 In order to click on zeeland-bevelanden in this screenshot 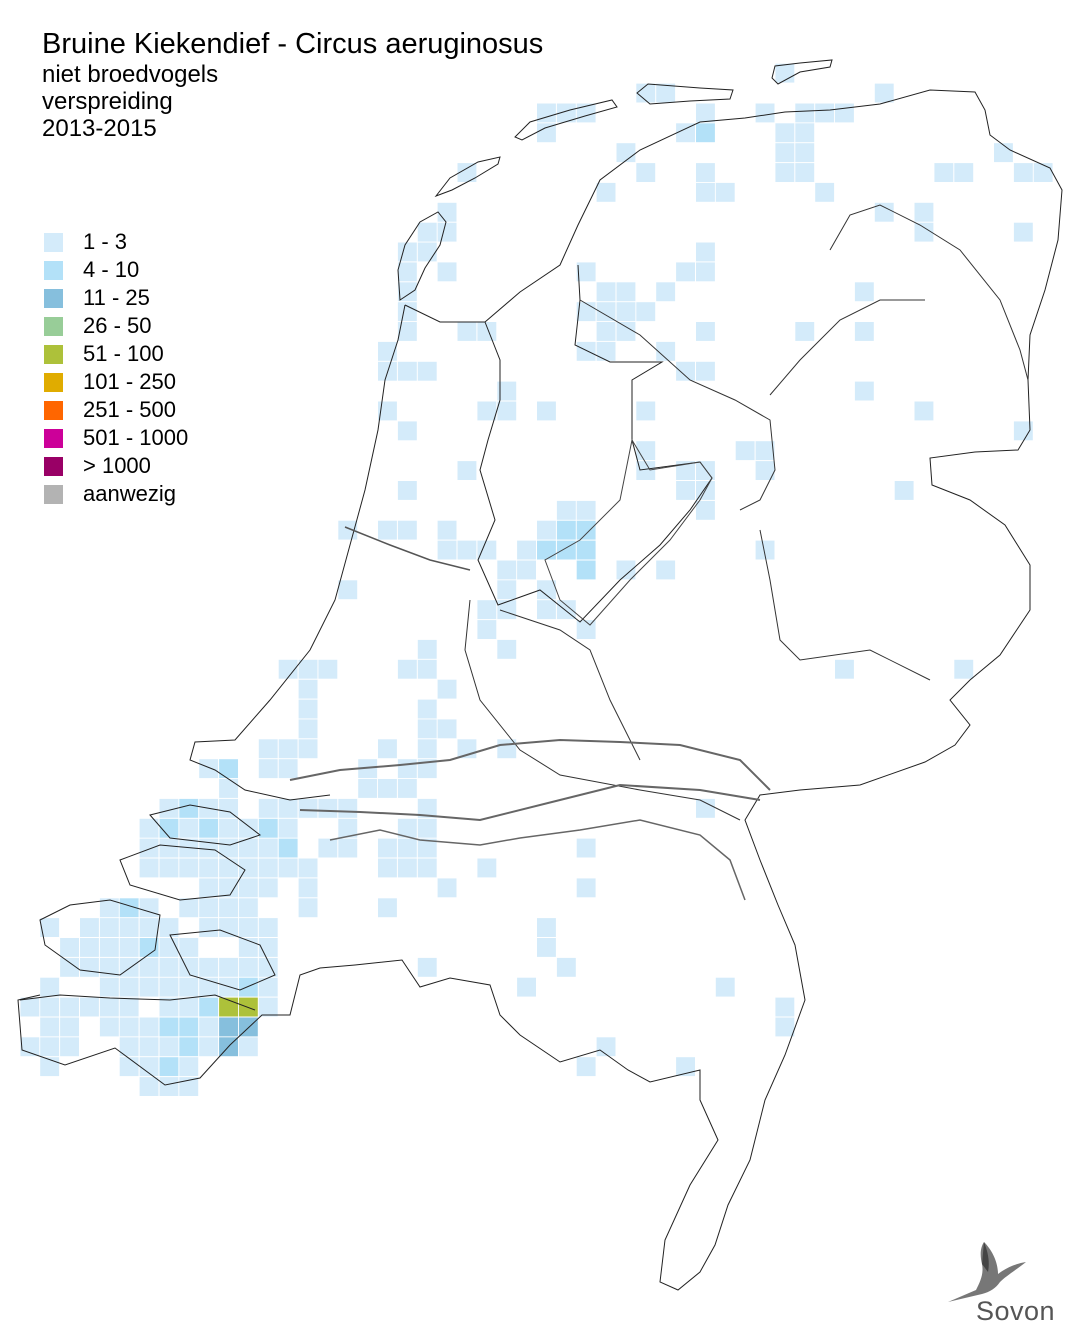, I will do `click(222, 960)`.